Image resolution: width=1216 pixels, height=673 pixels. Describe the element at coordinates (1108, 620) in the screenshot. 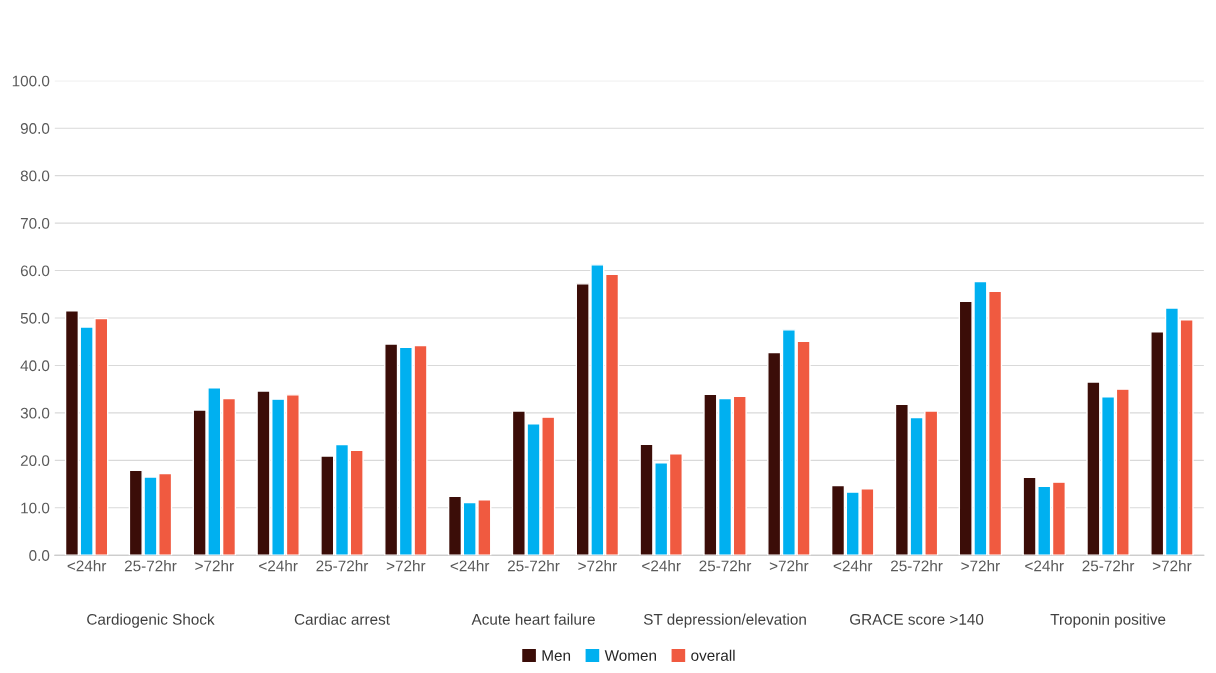

I see `text: Troponin positive` at that location.